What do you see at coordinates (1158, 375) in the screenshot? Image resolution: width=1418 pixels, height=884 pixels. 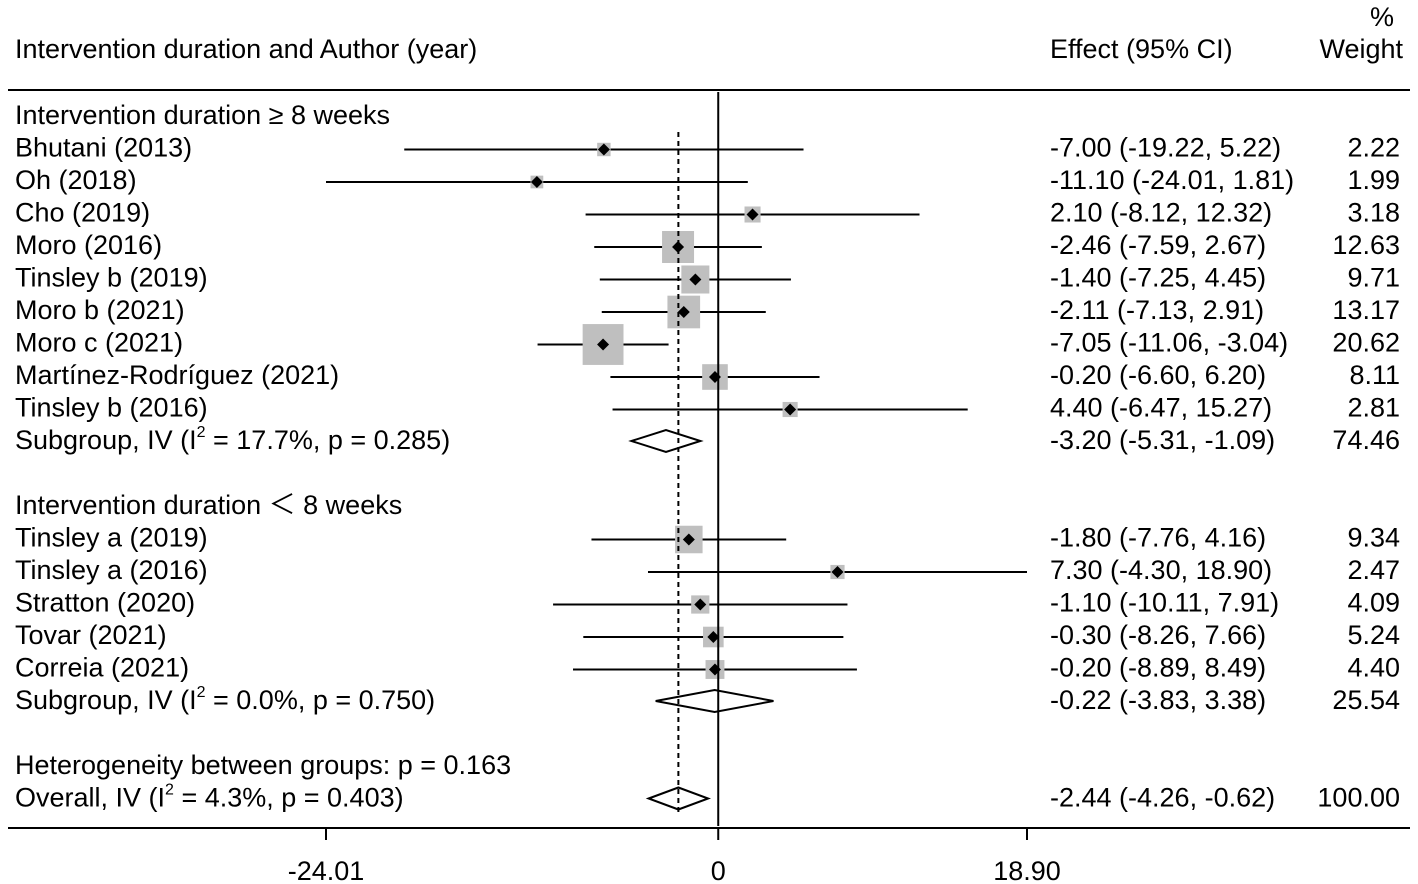 I see `effect-ci-text: -0.20 (-6.60, 6.20)` at bounding box center [1158, 375].